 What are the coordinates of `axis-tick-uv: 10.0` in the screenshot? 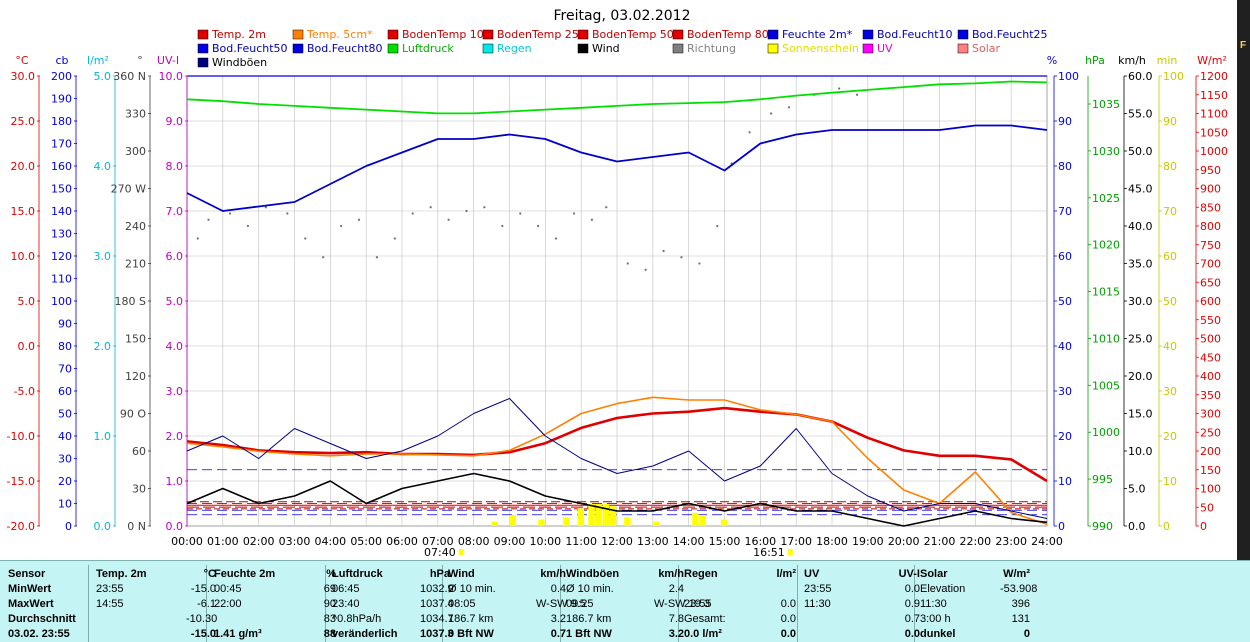 It's located at (171, 76).